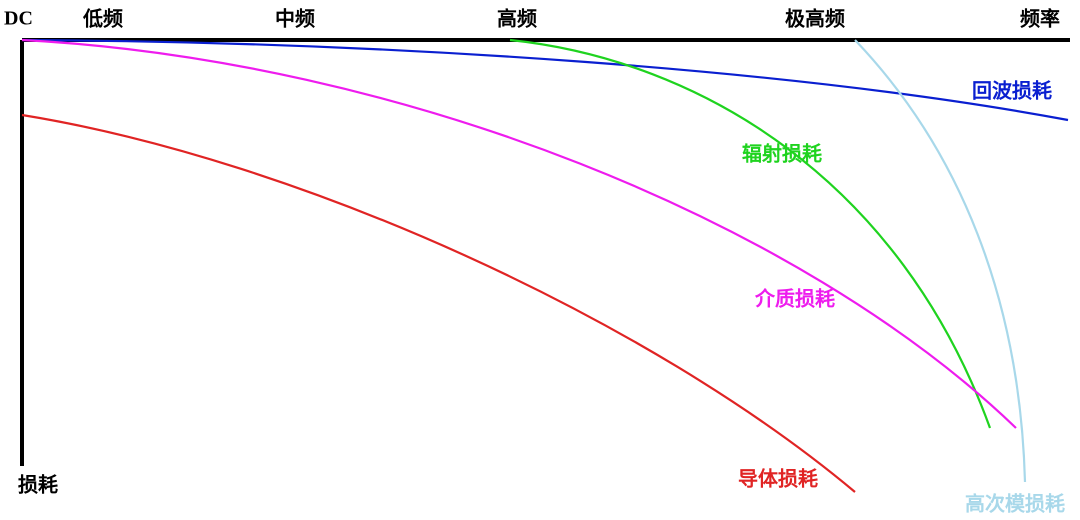 The width and height of the screenshot is (1080, 520). What do you see at coordinates (517, 19) in the screenshot?
I see `x-label: 高频` at bounding box center [517, 19].